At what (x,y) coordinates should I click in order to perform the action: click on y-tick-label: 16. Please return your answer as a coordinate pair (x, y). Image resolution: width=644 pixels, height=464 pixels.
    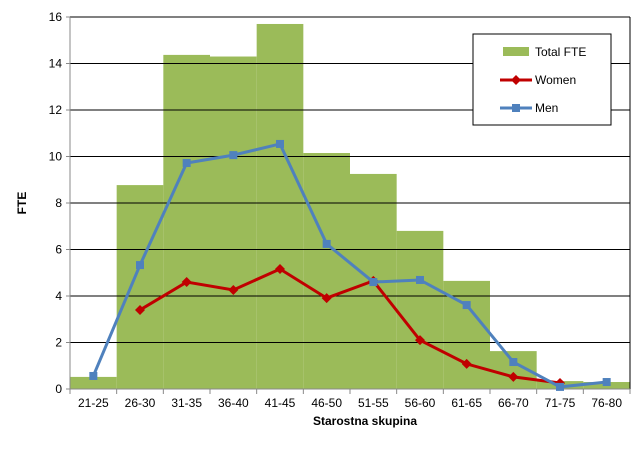
    Looking at the image, I should click on (56, 17).